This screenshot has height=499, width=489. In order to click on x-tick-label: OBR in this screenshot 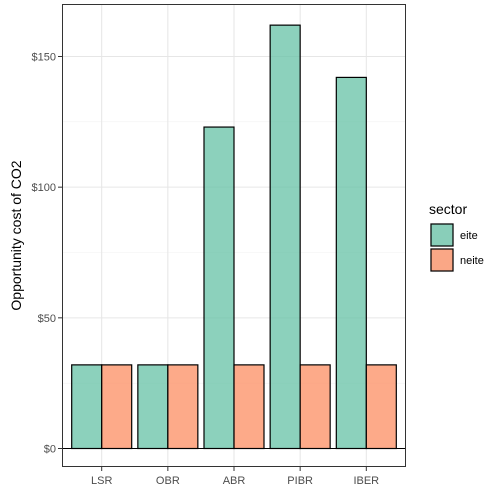, I will do `click(168, 481)`.